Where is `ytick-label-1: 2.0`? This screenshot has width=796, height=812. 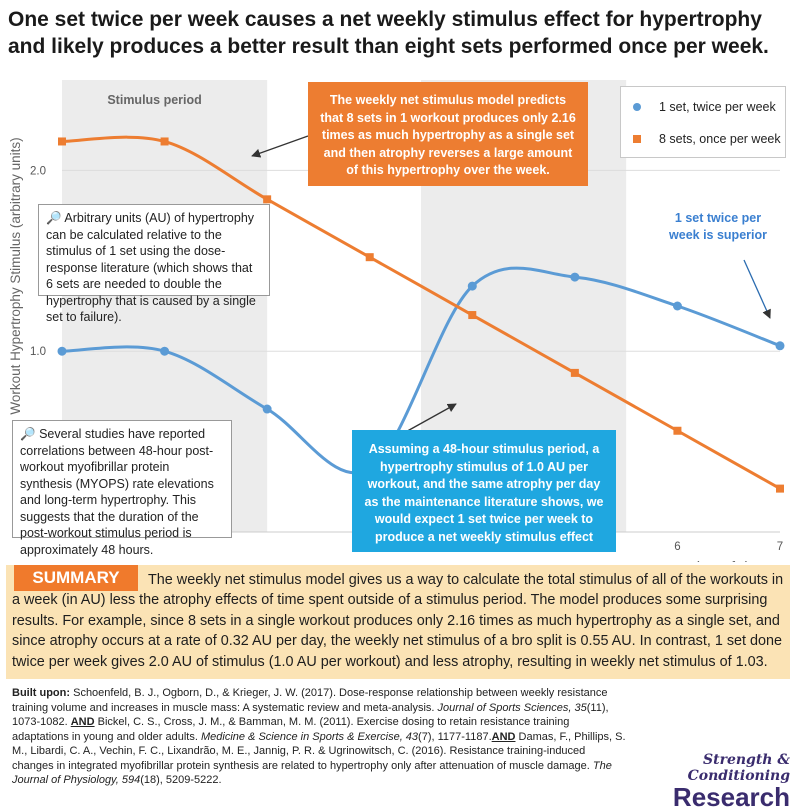
ytick-label-1: 2.0 is located at coordinates (38, 171).